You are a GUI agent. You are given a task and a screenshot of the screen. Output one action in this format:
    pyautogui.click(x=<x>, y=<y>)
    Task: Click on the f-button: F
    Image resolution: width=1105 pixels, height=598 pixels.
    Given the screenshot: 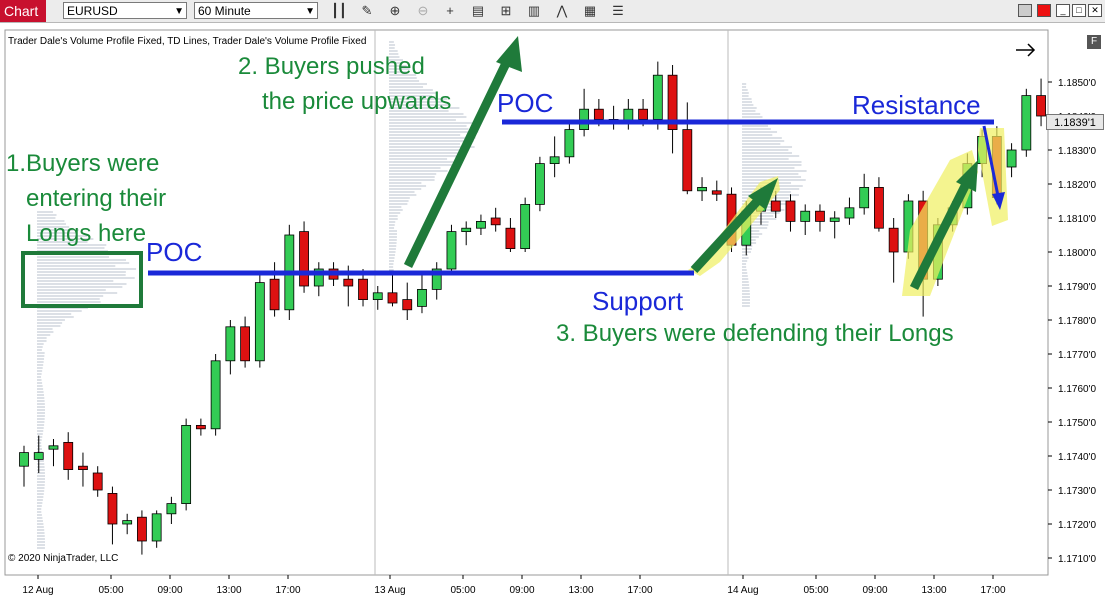 What is the action you would take?
    pyautogui.click(x=1094, y=42)
    